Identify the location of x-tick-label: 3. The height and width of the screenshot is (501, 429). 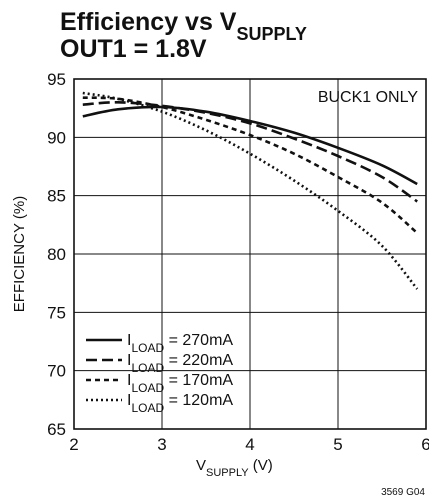
(161, 444).